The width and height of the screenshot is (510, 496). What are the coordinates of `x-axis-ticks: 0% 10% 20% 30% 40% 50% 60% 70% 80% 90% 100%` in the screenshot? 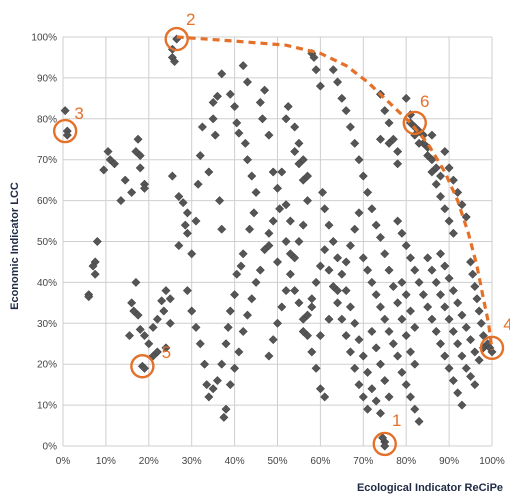 It's located at (280, 461).